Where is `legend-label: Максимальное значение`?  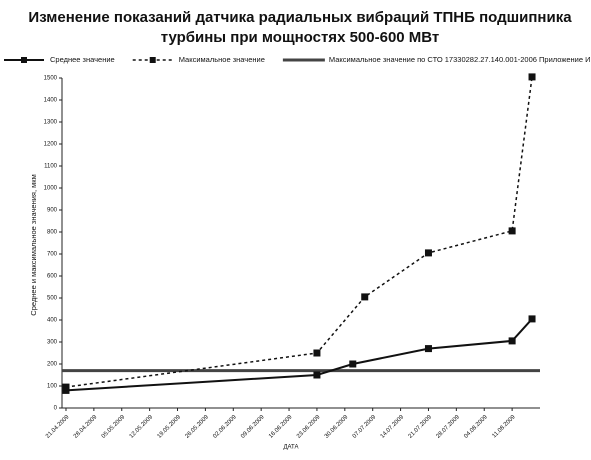
legend-label: Максимальное значение is located at coordinates (222, 59).